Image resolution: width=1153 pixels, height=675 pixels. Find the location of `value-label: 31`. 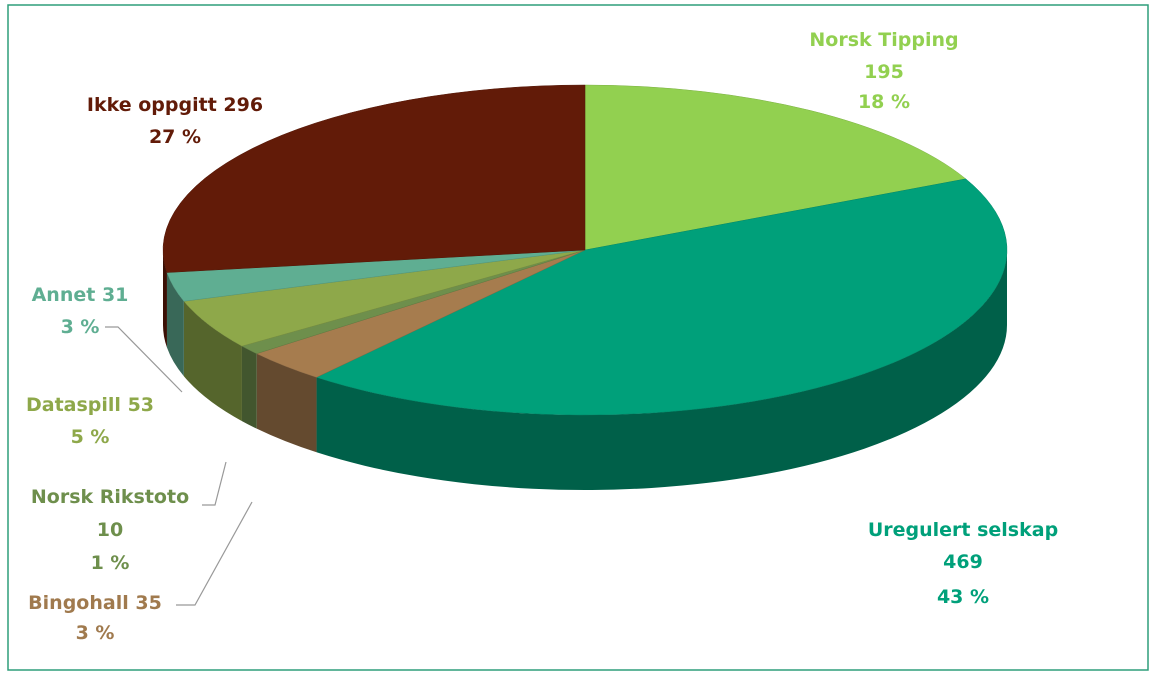

value-label: 31 is located at coordinates (115, 295).